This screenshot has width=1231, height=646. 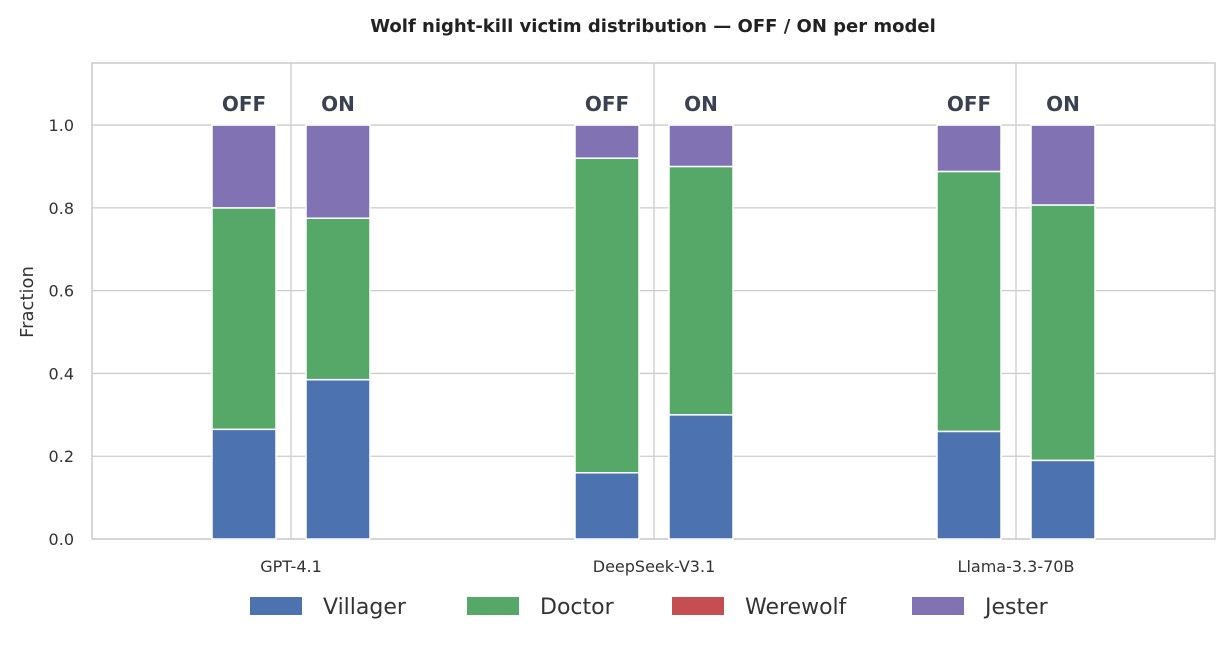 What do you see at coordinates (1016, 607) in the screenshot?
I see `legend-label: Jester` at bounding box center [1016, 607].